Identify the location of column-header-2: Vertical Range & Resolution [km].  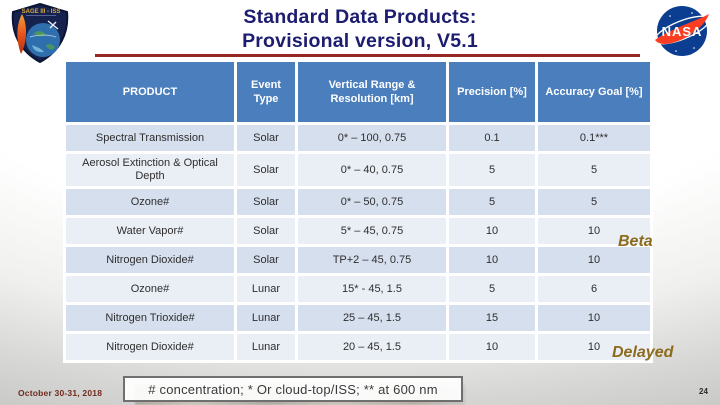
(372, 92).